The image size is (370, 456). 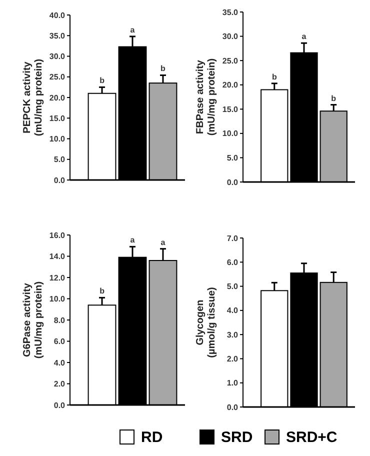 What do you see at coordinates (312, 437) in the screenshot?
I see `legend-label: SRD+C` at bounding box center [312, 437].